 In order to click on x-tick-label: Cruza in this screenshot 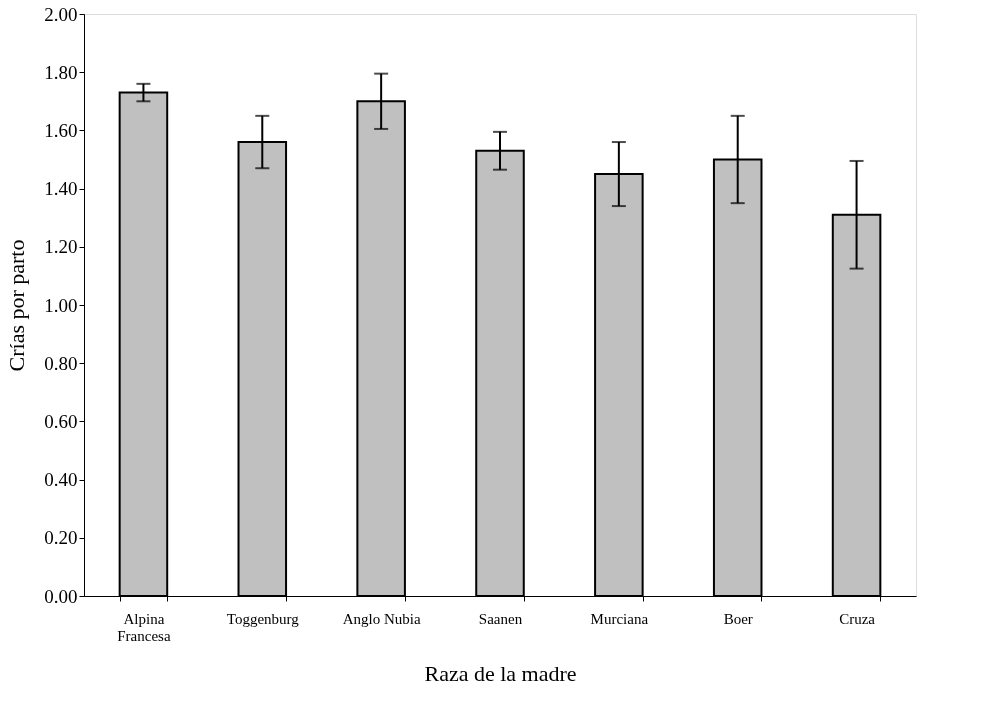, I will do `click(857, 618)`.